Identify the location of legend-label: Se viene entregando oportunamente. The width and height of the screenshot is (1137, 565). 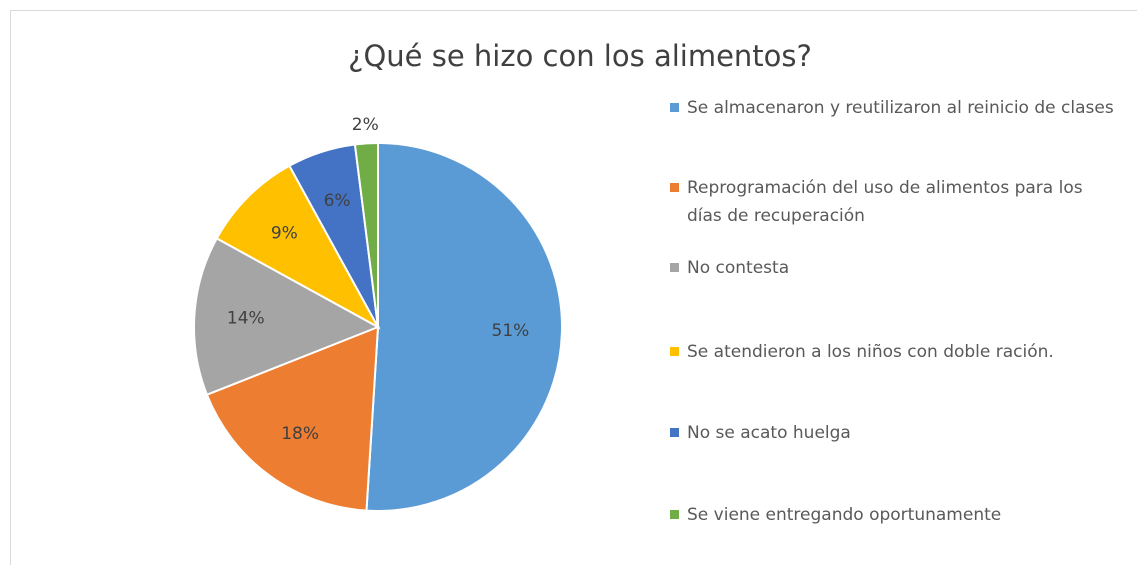
(844, 515).